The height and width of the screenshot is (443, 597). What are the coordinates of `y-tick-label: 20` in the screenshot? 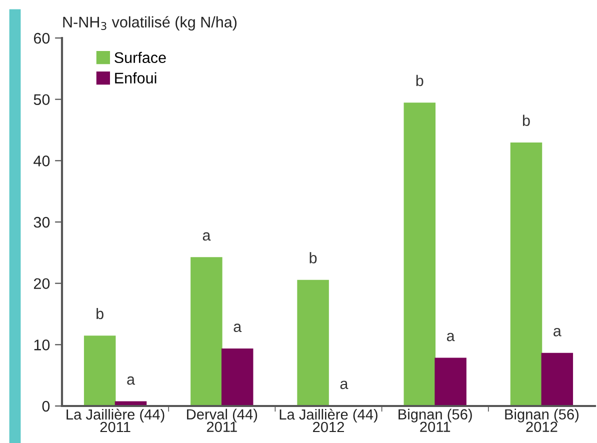 It's located at (42, 284).